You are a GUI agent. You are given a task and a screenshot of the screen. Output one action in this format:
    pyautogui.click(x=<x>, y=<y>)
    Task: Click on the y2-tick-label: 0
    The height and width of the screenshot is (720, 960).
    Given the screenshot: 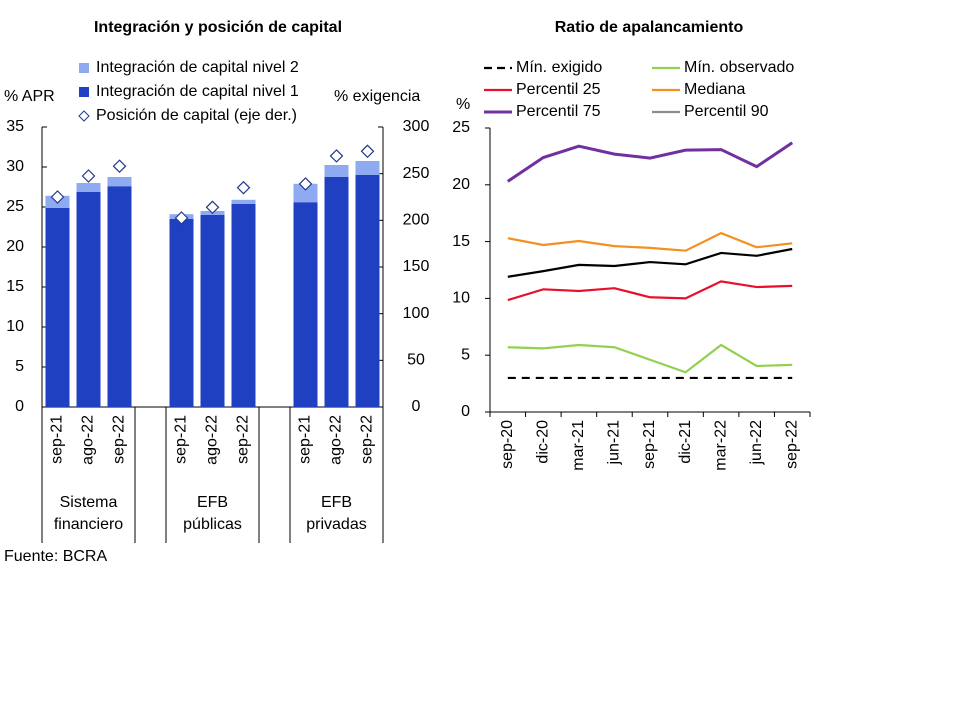 What is the action you would take?
    pyautogui.click(x=416, y=406)
    